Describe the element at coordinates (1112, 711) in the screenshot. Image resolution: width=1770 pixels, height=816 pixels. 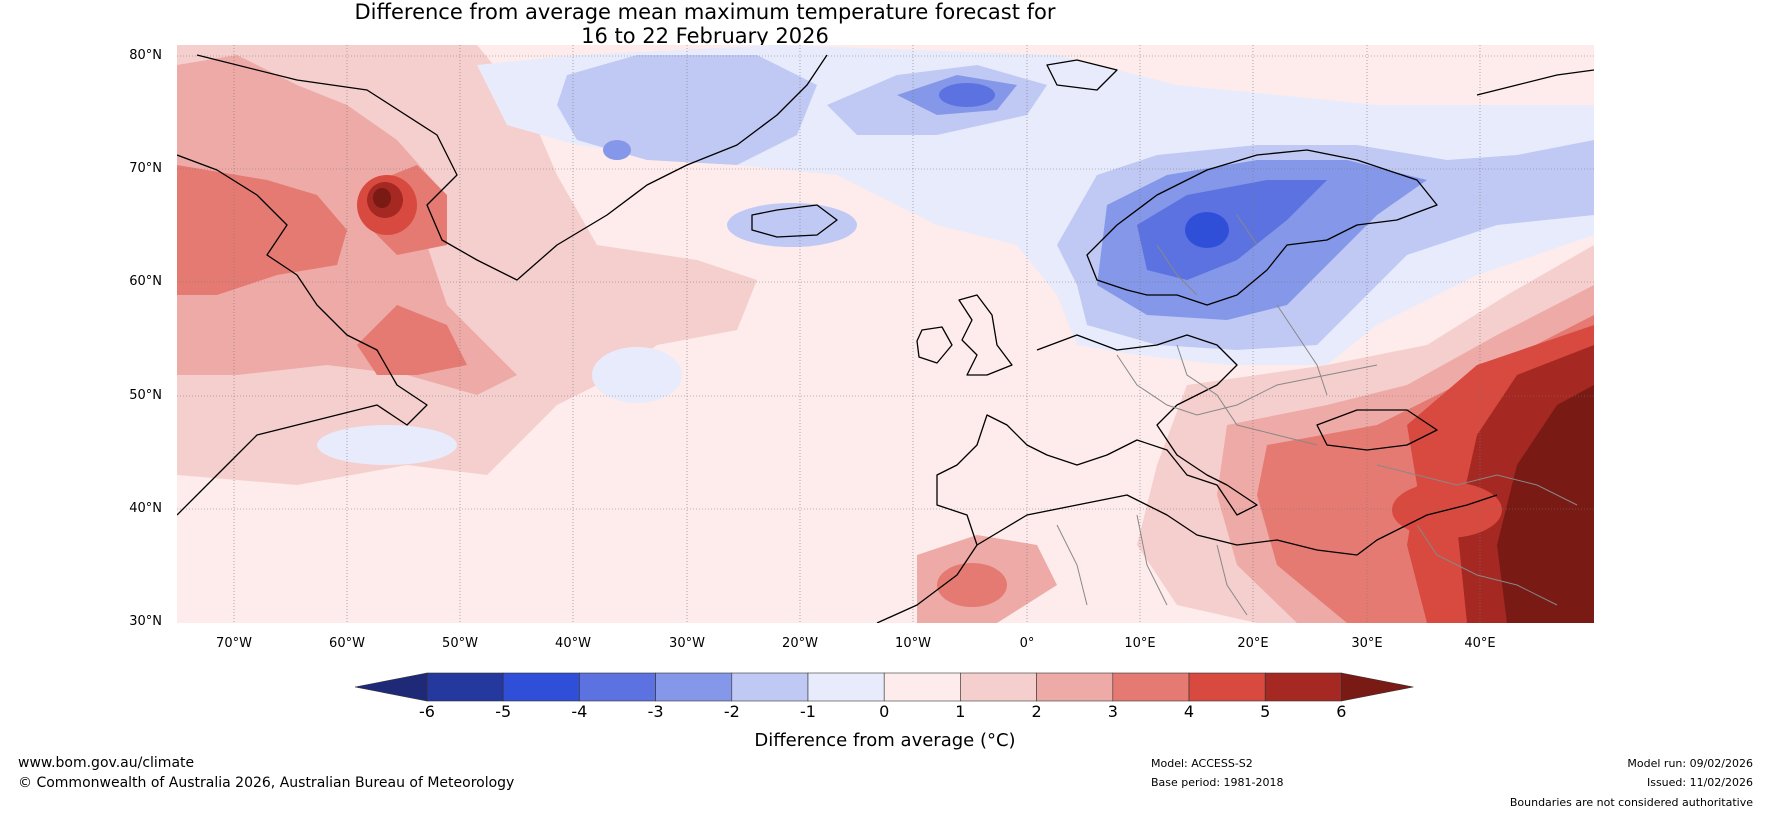
I see `colorbar-tick-label: 3` at that location.